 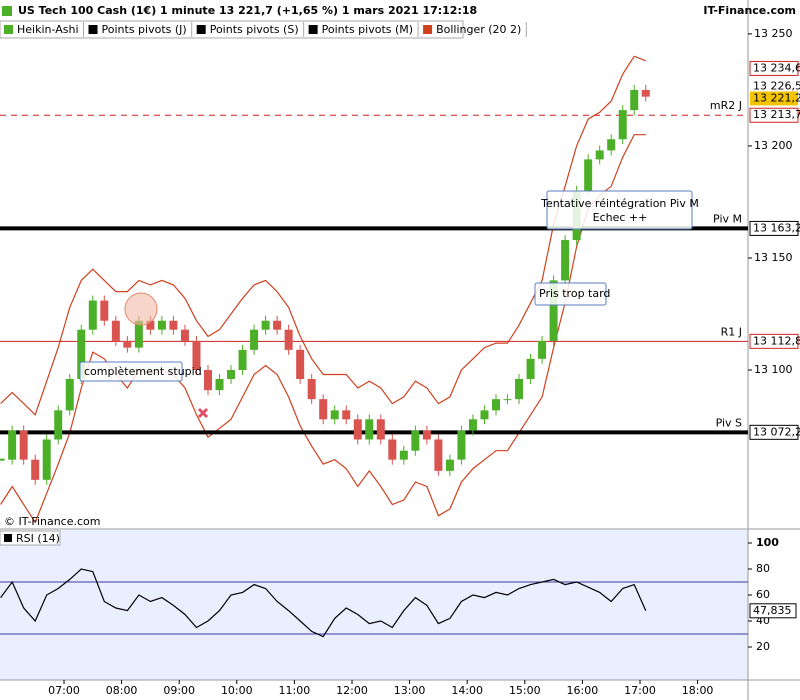 What do you see at coordinates (143, 371) in the screenshot?
I see `annotation: complètement stupid` at bounding box center [143, 371].